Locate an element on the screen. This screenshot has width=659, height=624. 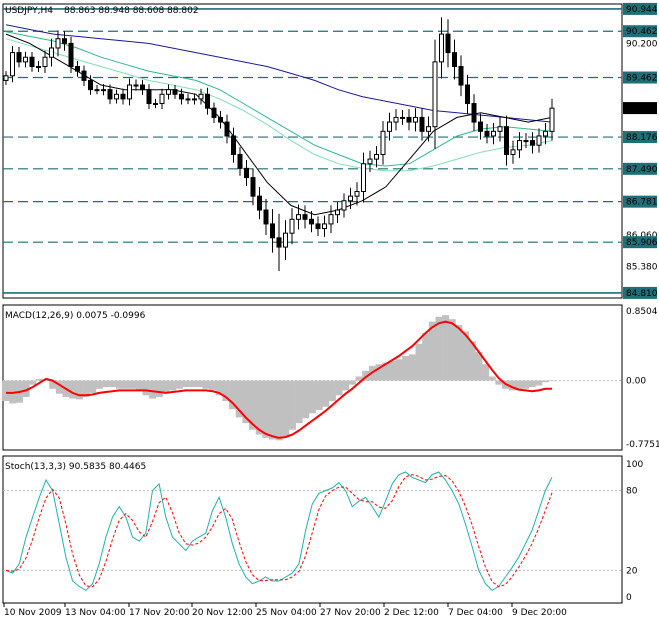
level-label-1: 90.462 is located at coordinates (642, 32).